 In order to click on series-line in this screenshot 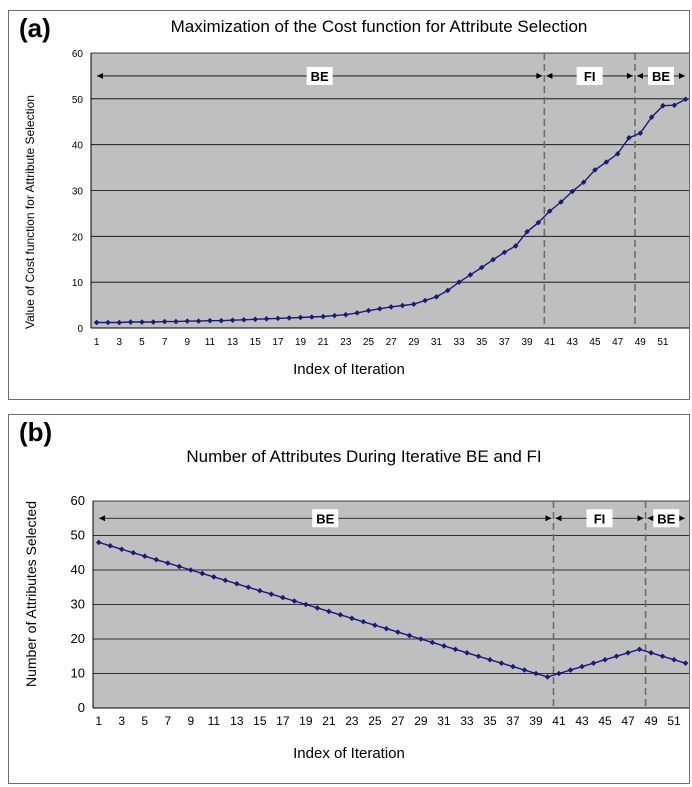, I will do `click(392, 609)`.